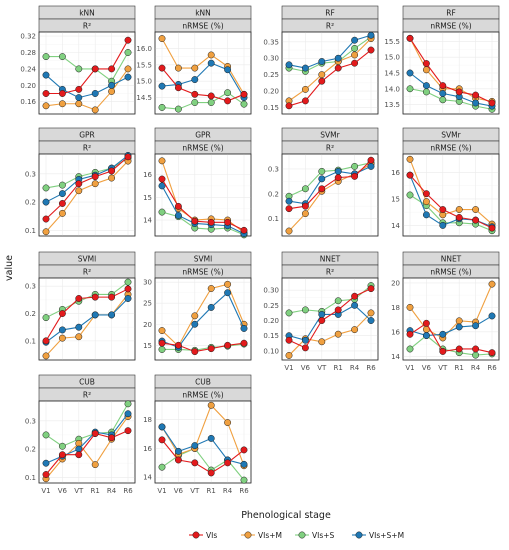 This screenshot has height=550, width=509. Describe the element at coordinates (451, 99) in the screenshot. I see `series-vis-s` at that location.